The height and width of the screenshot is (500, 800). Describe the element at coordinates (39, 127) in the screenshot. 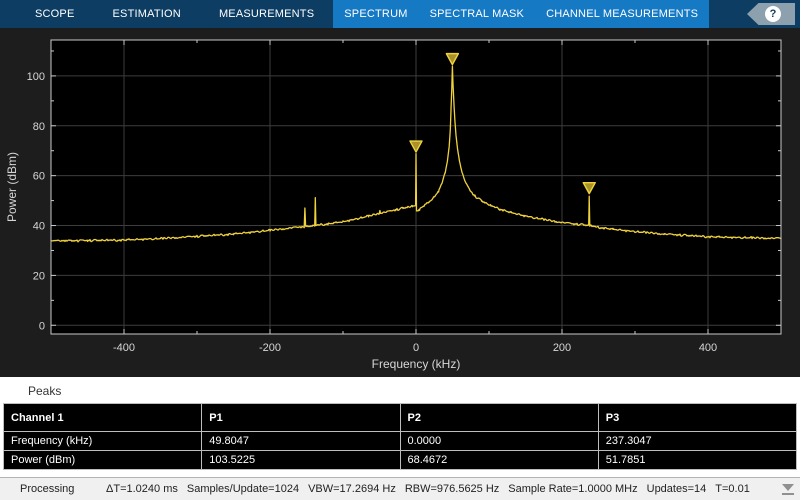

I see `y-tick-label: 80` at that location.